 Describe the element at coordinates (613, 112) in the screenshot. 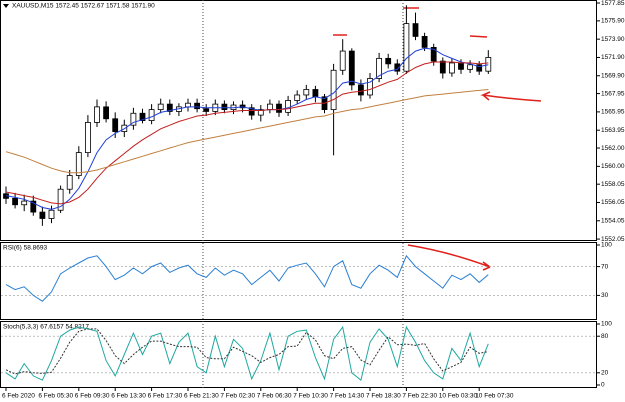

I see `y-tick-label: 1565.95` at that location.